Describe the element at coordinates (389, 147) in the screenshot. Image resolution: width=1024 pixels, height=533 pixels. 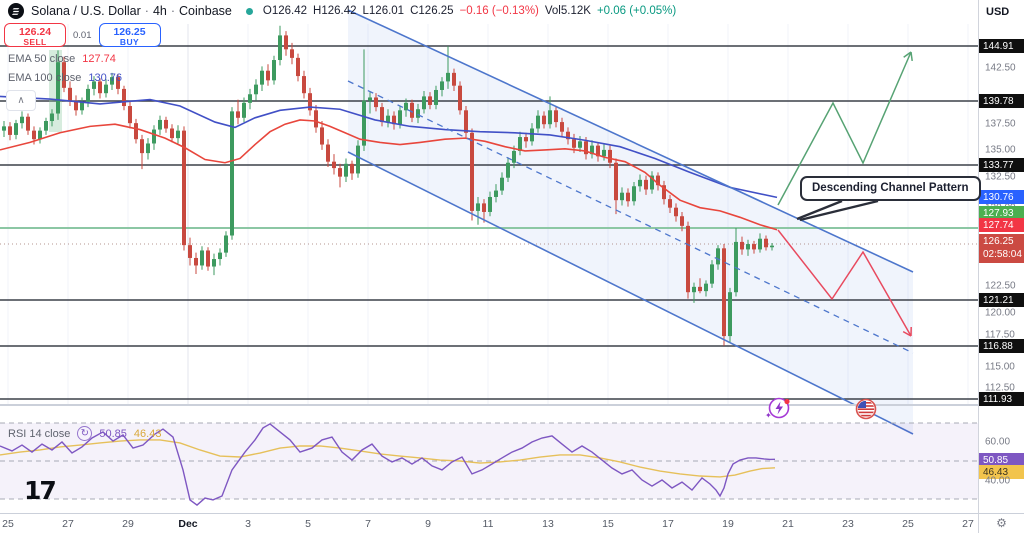
I see `ema100-line` at that location.